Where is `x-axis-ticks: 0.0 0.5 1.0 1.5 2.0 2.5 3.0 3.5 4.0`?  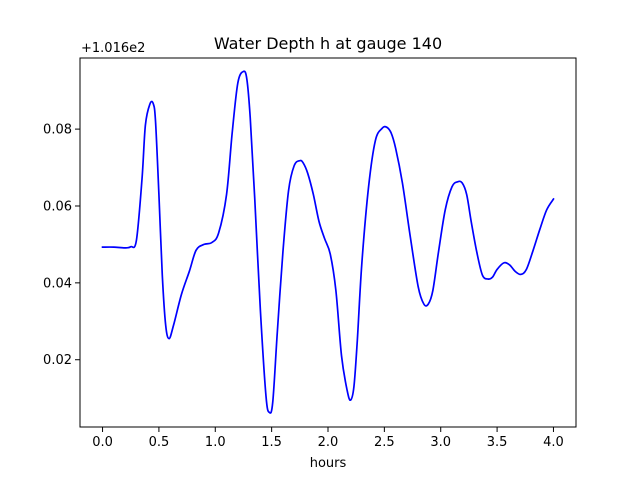
x-axis-ticks: 0.0 0.5 1.0 1.5 2.0 2.5 3.0 3.5 4.0 is located at coordinates (328, 438).